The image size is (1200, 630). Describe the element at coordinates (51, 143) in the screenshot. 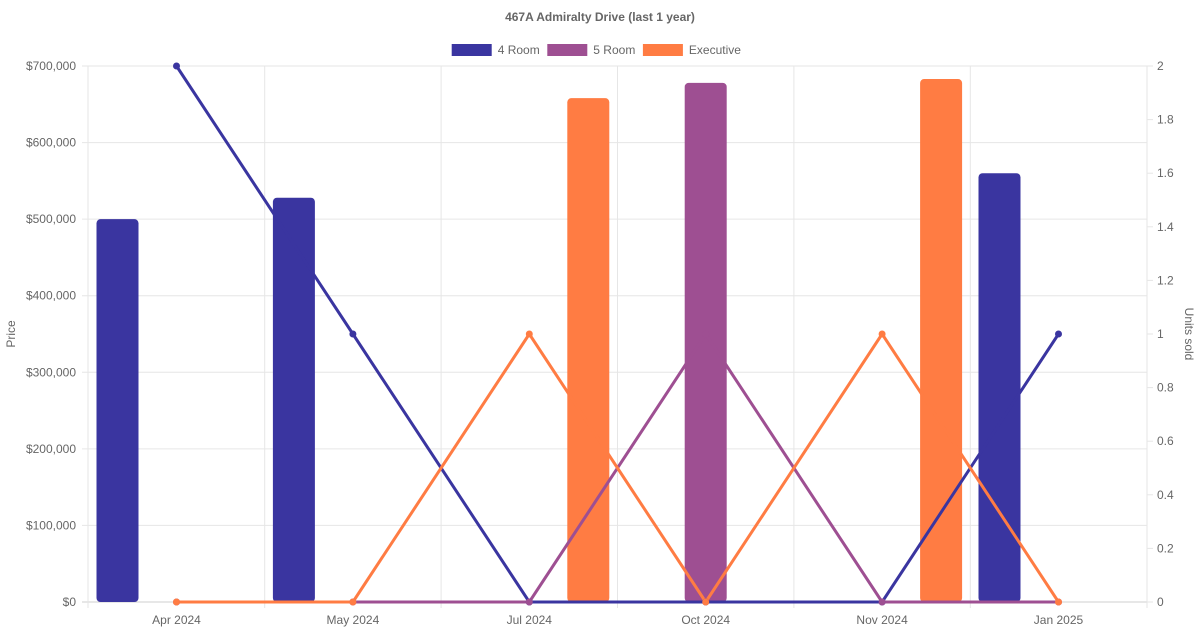

I see `y-tick-label: $600,000` at that location.